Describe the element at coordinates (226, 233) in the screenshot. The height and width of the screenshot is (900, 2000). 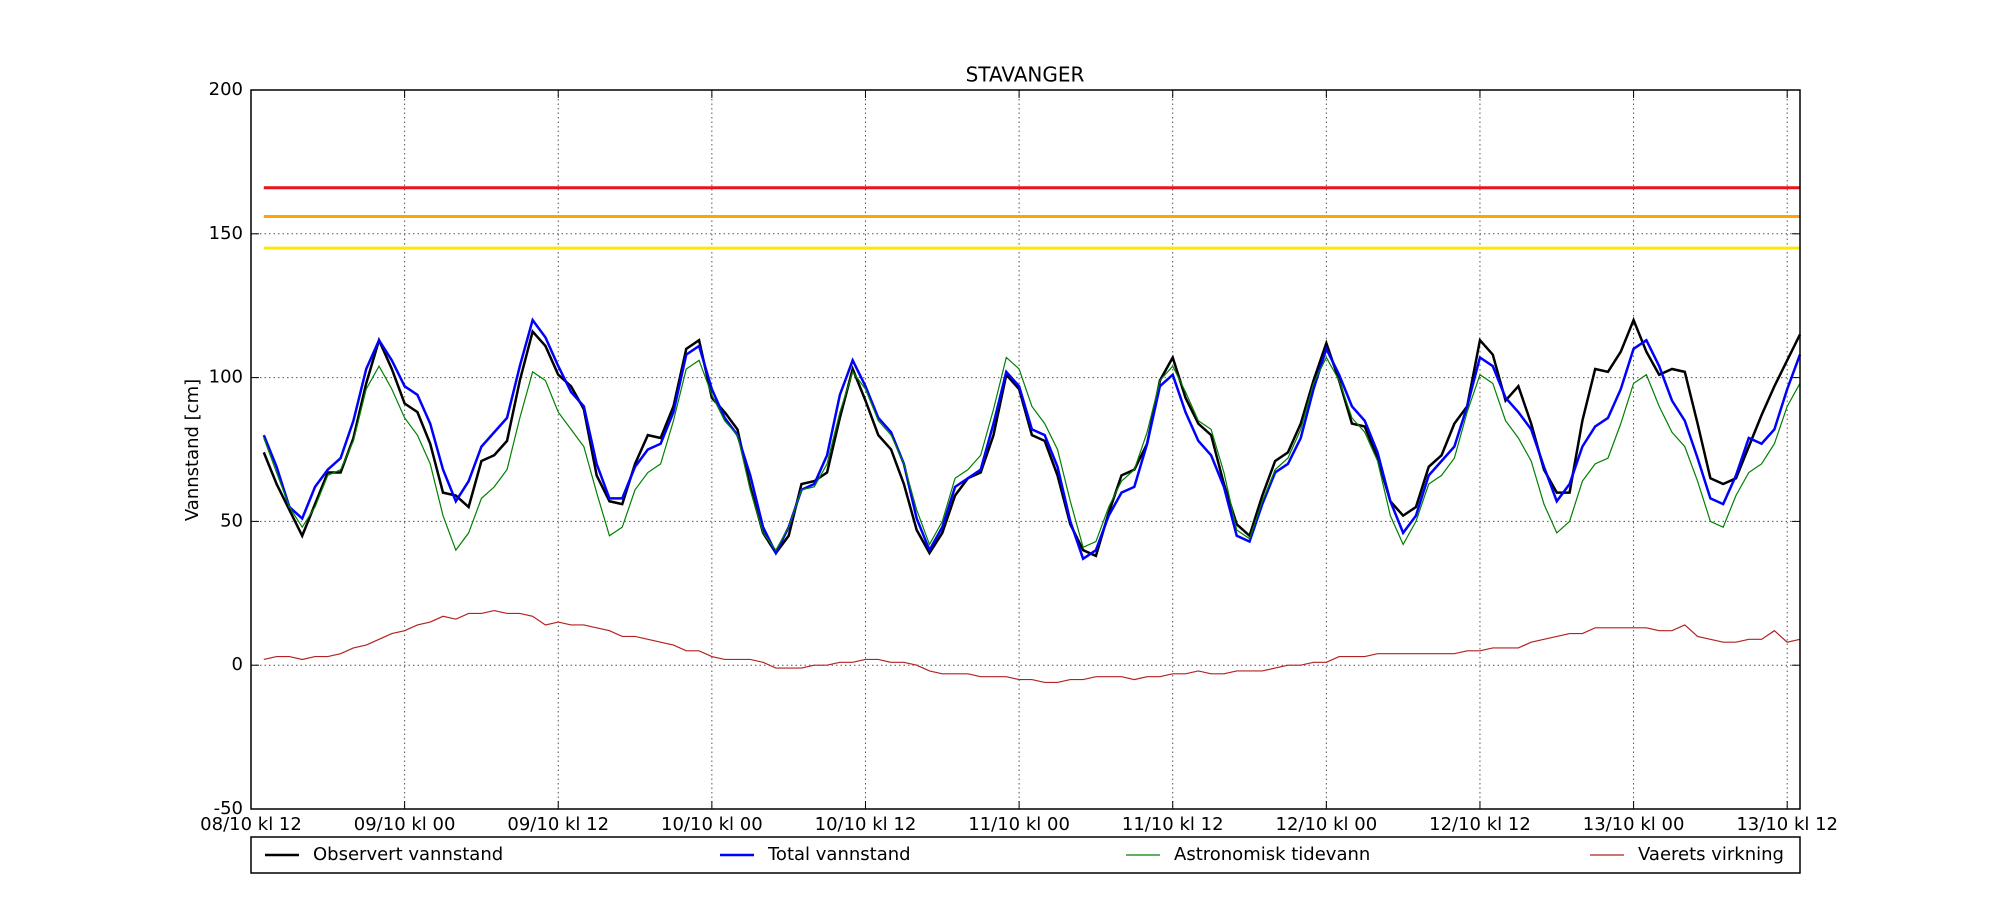
I see `y-tick-label: 150` at that location.